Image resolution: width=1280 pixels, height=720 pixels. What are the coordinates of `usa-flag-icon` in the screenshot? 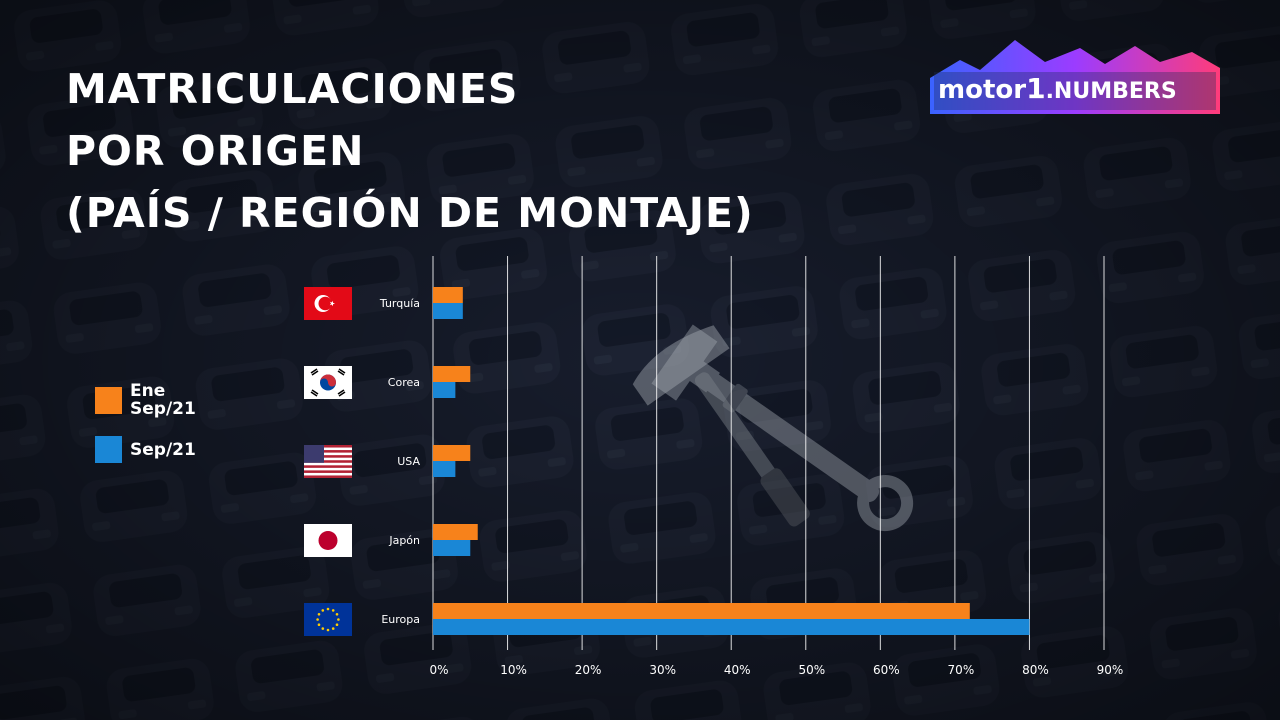 It's located at (328, 461).